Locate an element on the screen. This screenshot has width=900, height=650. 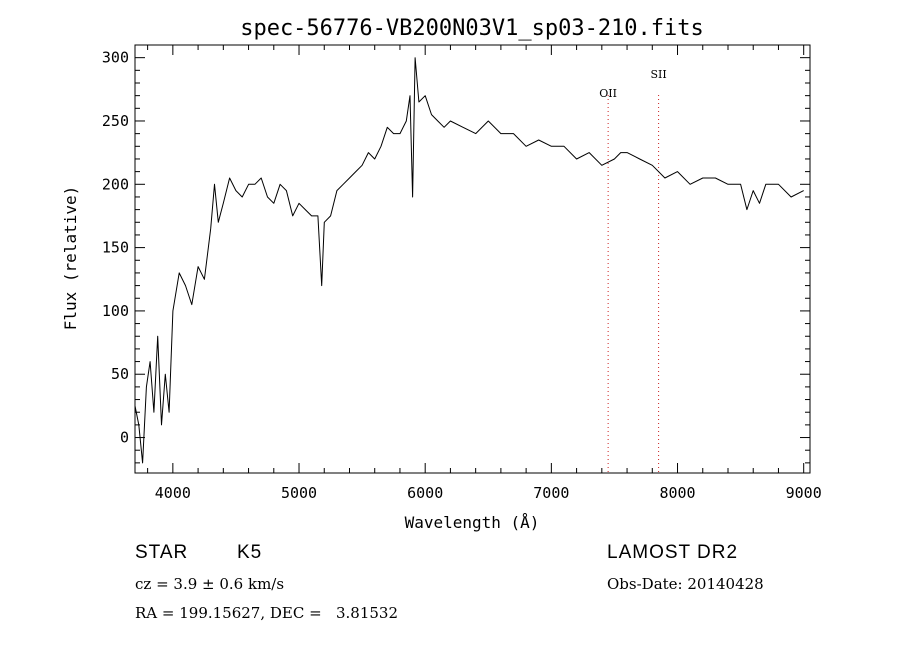
emission-line-markers: OII SII is located at coordinates (633, 270).